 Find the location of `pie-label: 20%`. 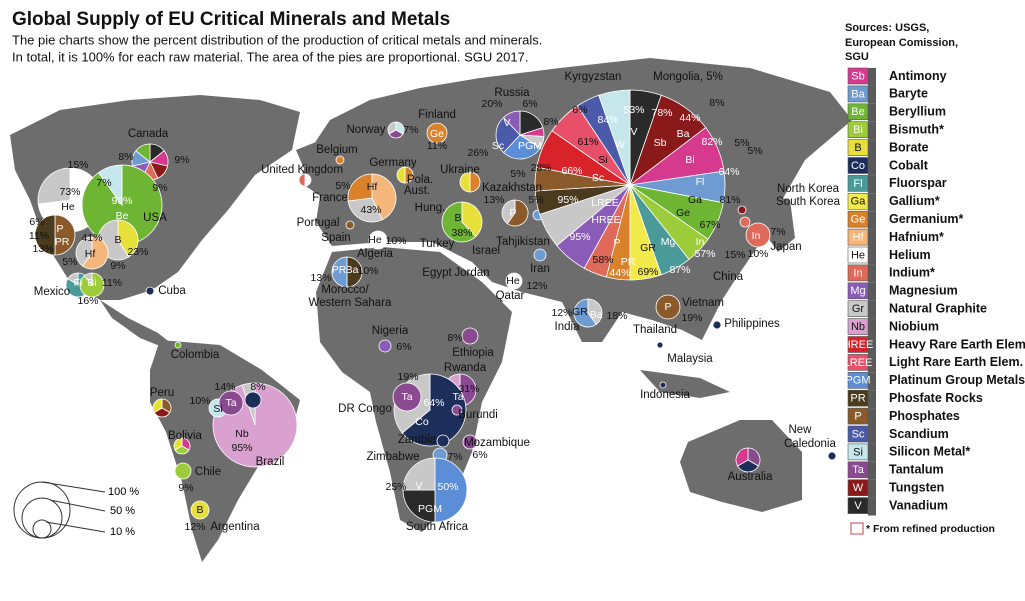

pie-label: 20% is located at coordinates (491, 104).